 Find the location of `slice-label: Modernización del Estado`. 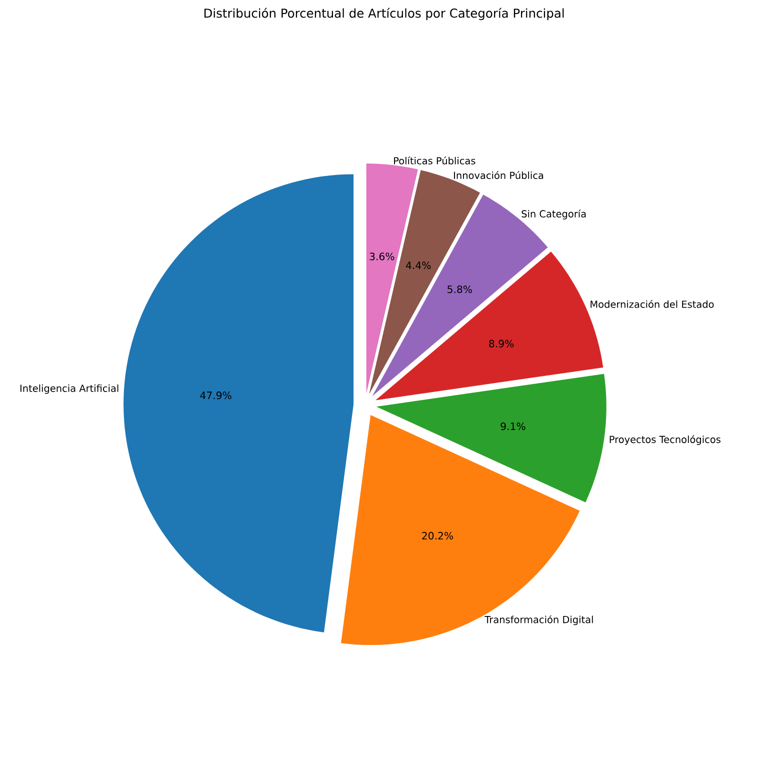

slice-label: Modernización del Estado is located at coordinates (652, 304).